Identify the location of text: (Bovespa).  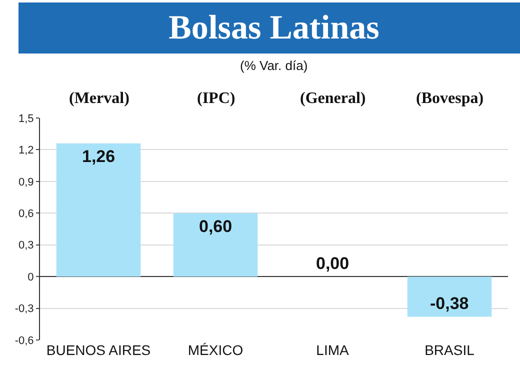
(450, 98).